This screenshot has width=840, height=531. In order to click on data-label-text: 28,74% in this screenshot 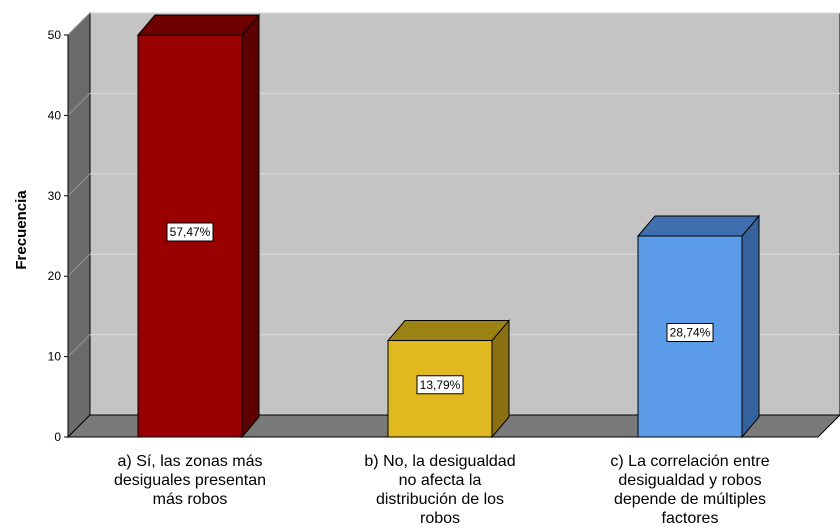, I will do `click(690, 333)`.